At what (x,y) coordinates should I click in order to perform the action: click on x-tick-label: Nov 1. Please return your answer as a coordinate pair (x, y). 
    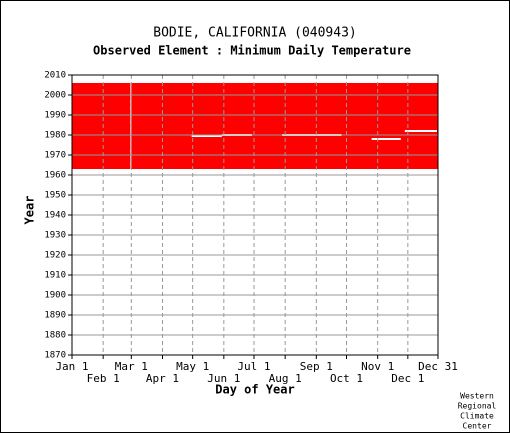
    Looking at the image, I should click on (377, 366).